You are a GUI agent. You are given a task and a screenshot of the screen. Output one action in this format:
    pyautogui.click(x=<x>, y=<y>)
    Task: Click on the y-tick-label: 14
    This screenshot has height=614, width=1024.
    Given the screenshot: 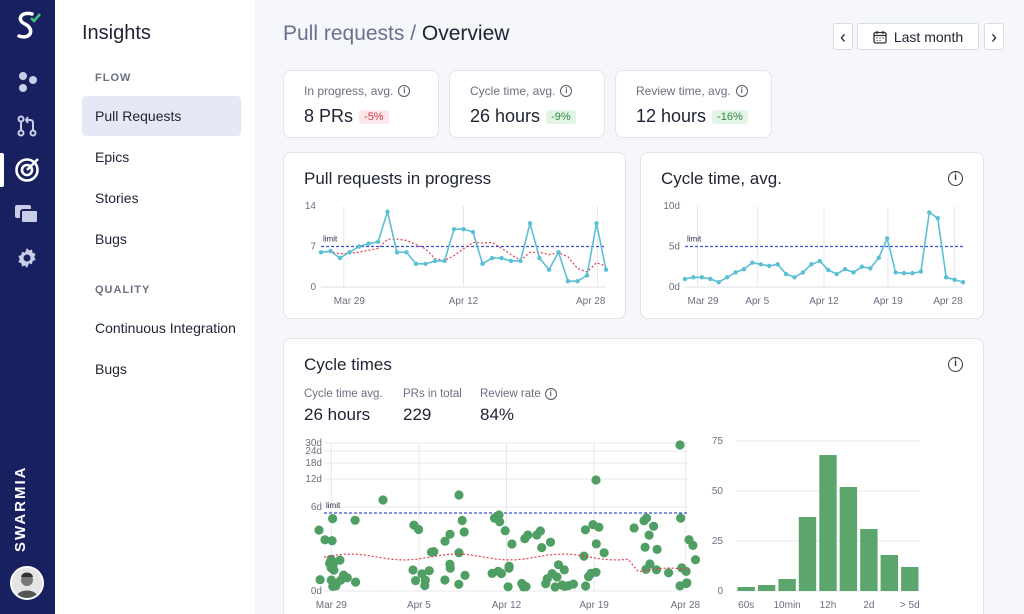 What is the action you would take?
    pyautogui.click(x=311, y=206)
    